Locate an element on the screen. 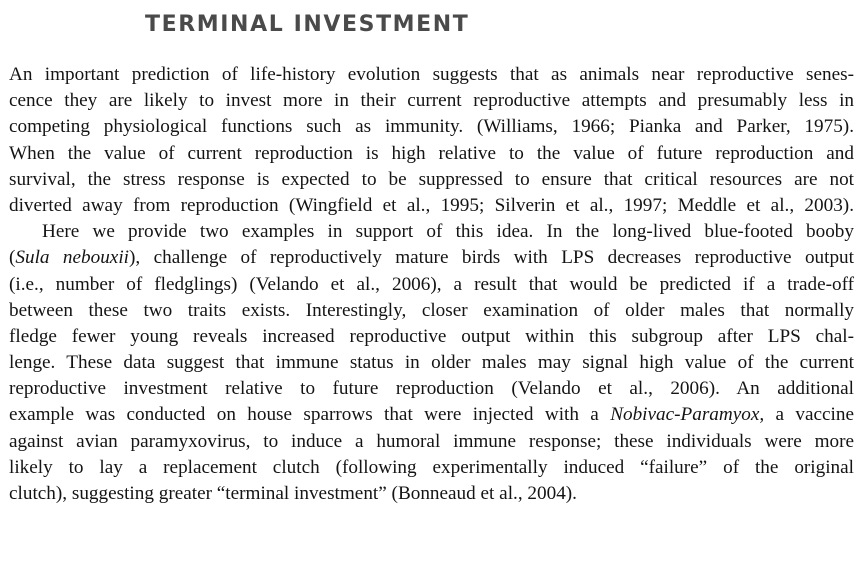  vaccine-name: Nobivac-Paramyox, is located at coordinates (687, 415).